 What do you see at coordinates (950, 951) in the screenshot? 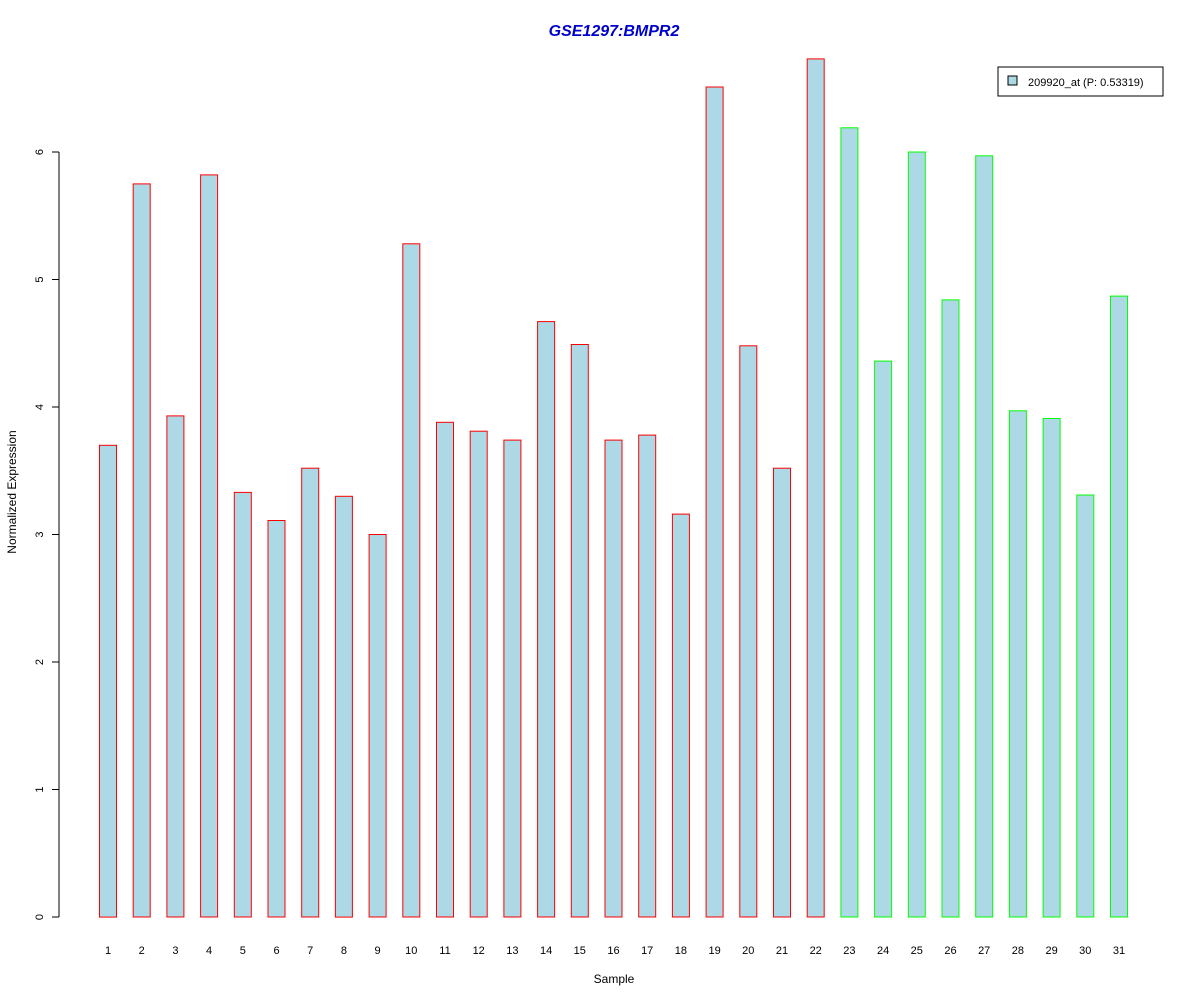
I see `x-tick-label: 26` at bounding box center [950, 951].